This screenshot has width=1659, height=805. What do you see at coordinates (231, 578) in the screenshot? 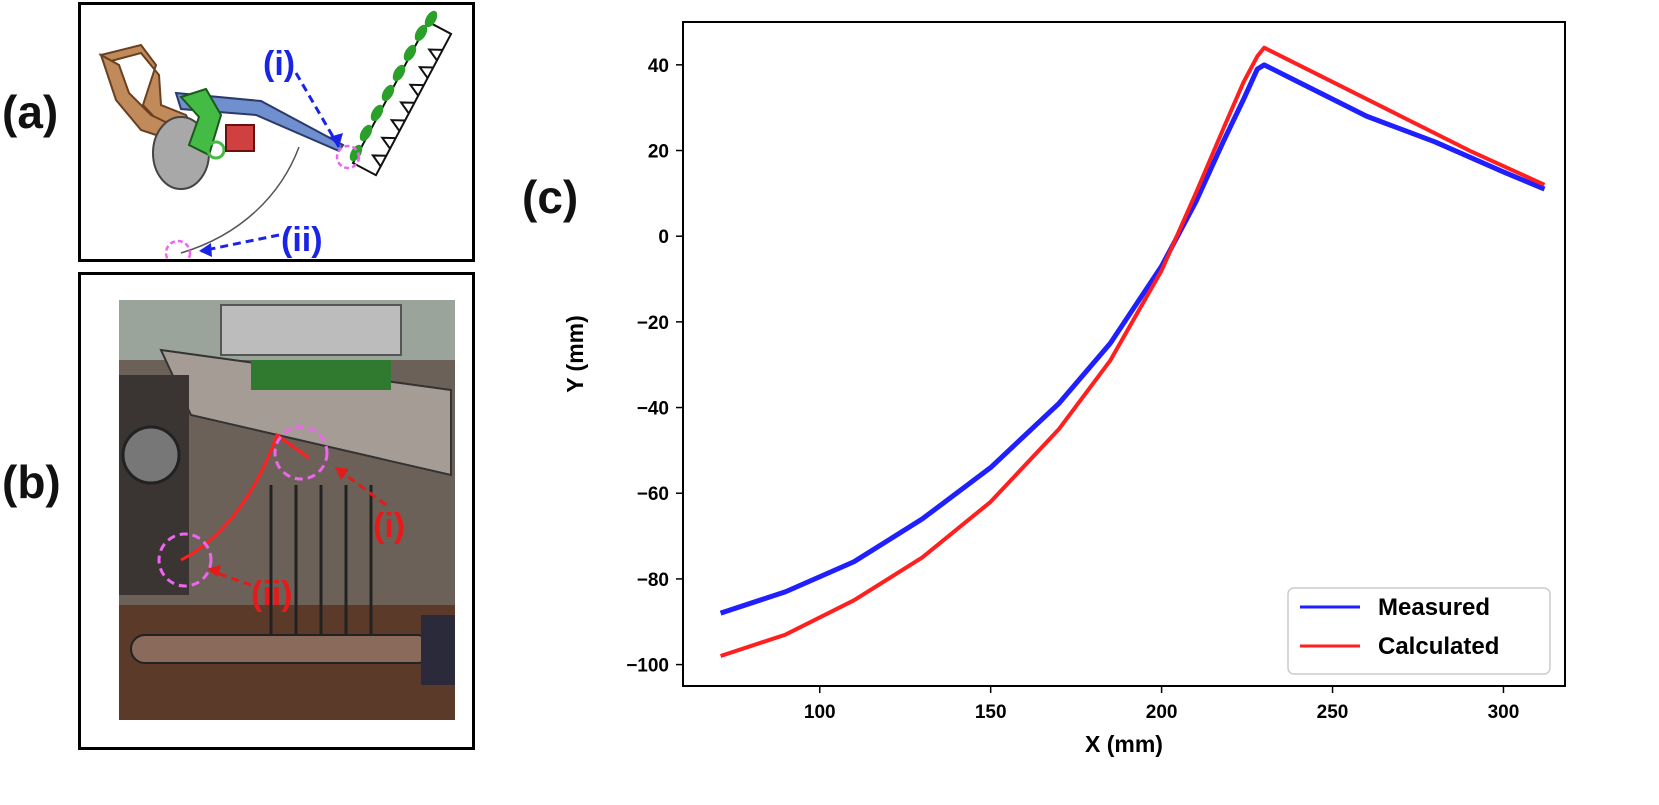
I see `photo-arrow-ii` at bounding box center [231, 578].